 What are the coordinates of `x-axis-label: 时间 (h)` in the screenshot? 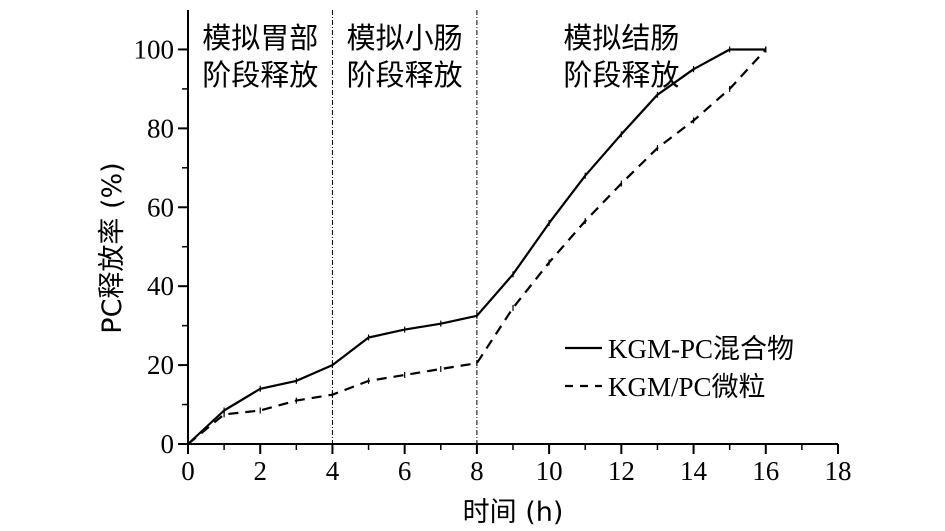 It's located at (513, 512).